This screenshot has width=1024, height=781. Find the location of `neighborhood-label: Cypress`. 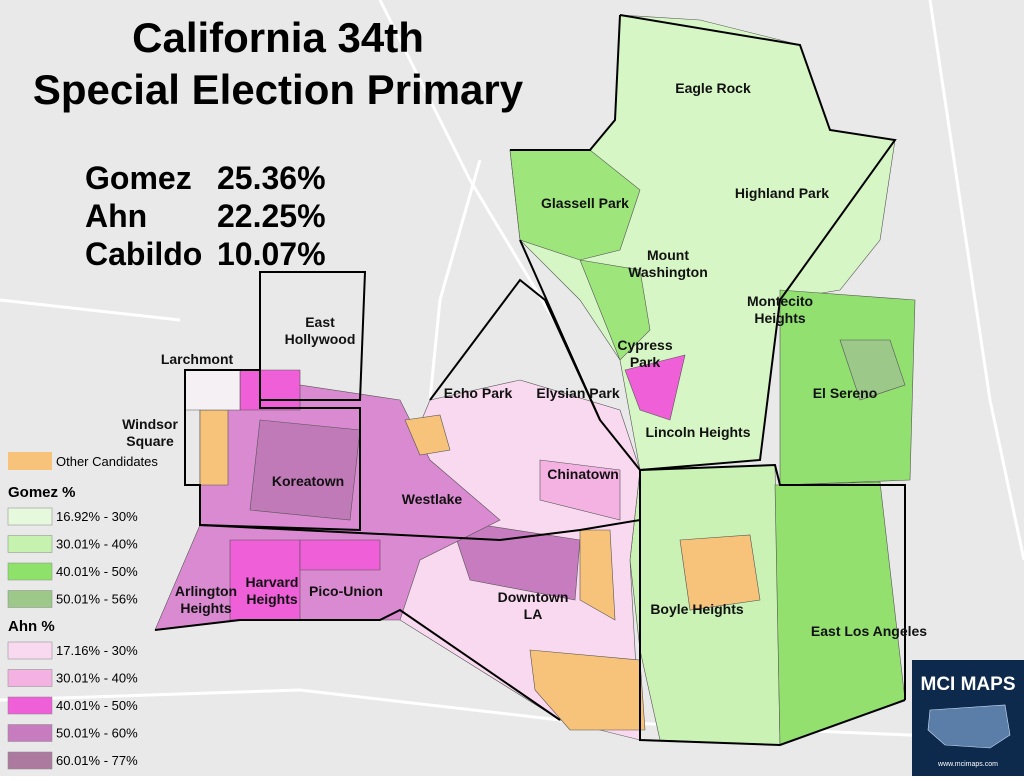

neighborhood-label: Cypress is located at coordinates (644, 345).